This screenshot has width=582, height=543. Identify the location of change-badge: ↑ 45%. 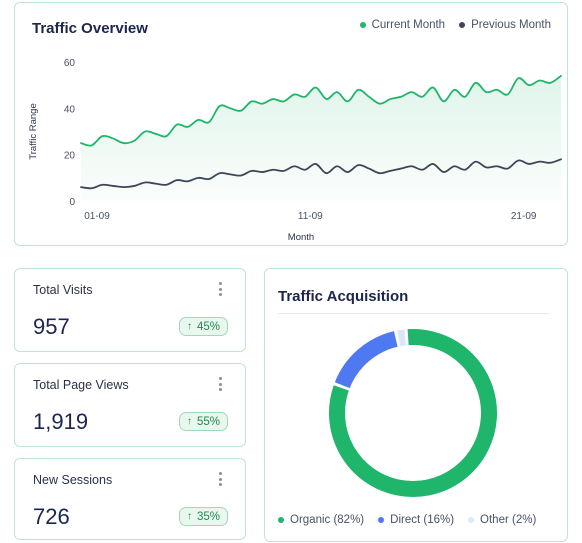
(203, 326).